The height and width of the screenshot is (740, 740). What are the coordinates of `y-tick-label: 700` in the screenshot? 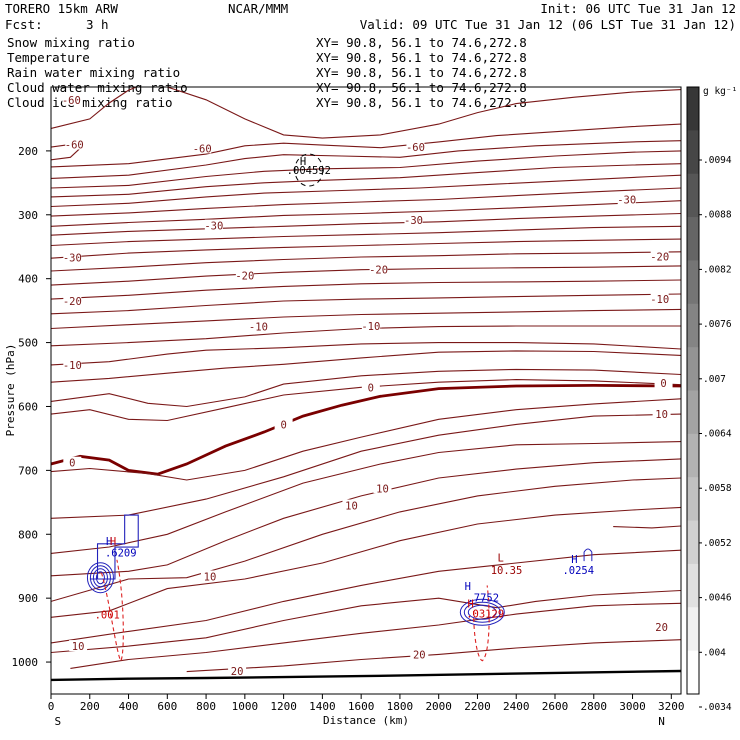 It's located at (28, 470).